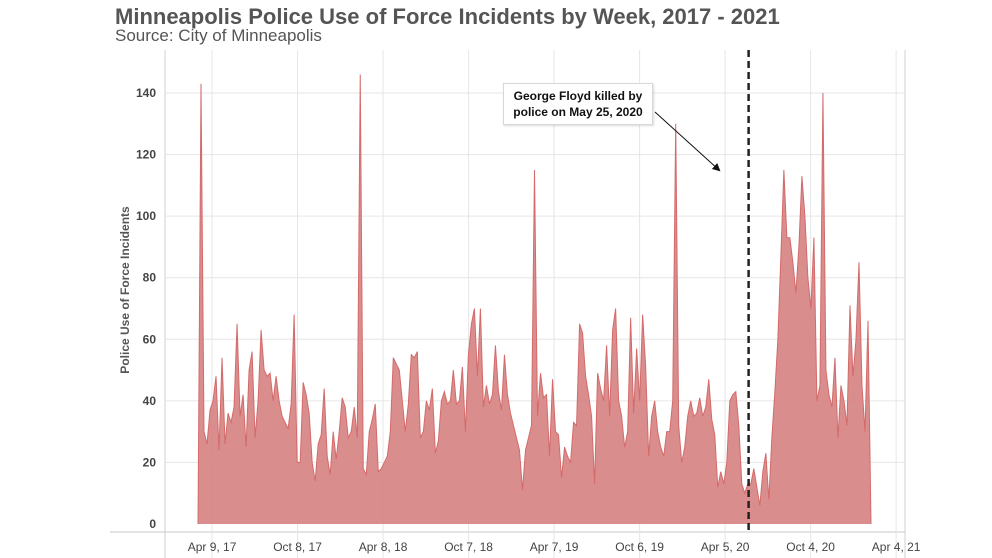 Image resolution: width=992 pixels, height=558 pixels. Describe the element at coordinates (146, 155) in the screenshot. I see `y-tick-label: 120` at that location.